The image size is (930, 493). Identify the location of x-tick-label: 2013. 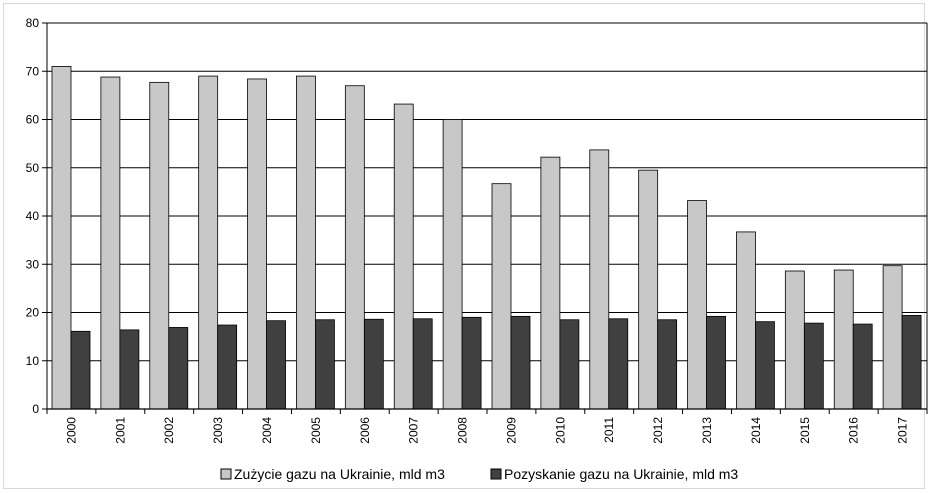
(707, 430).